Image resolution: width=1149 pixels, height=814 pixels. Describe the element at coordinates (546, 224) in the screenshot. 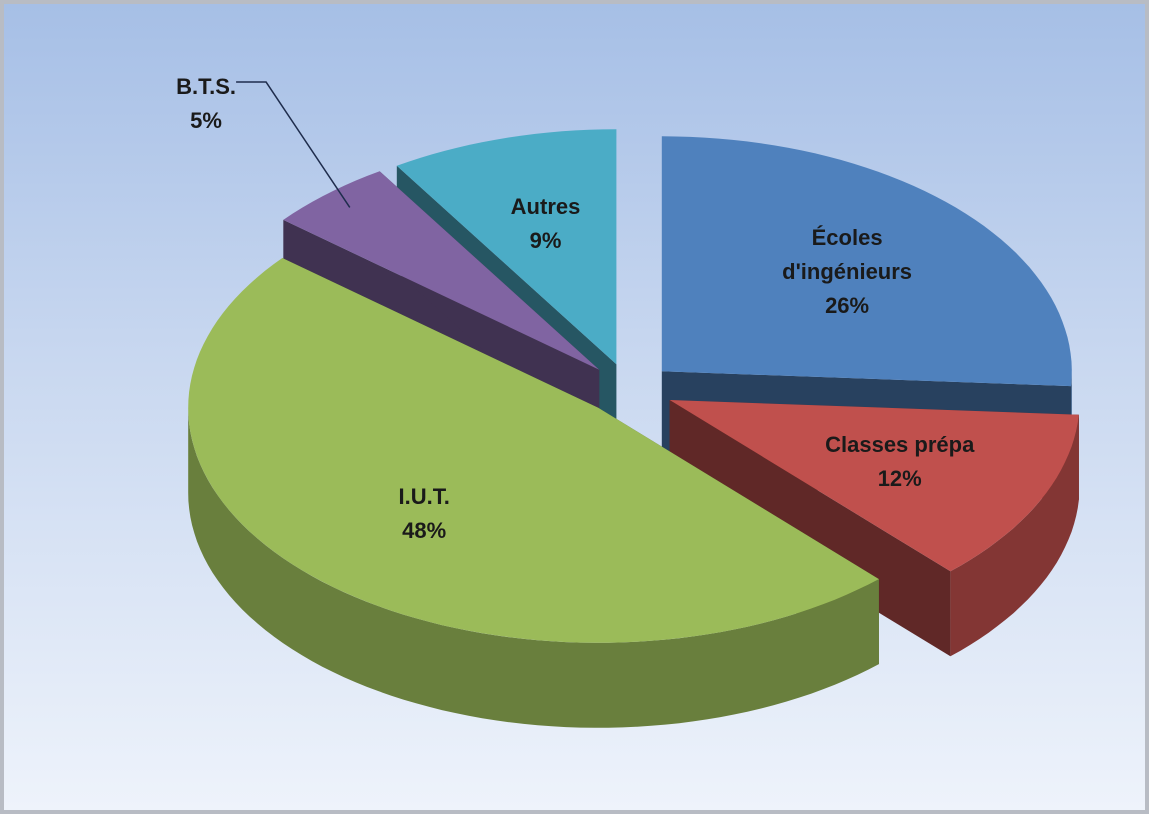

I see `data-label: Autres 9%` at that location.